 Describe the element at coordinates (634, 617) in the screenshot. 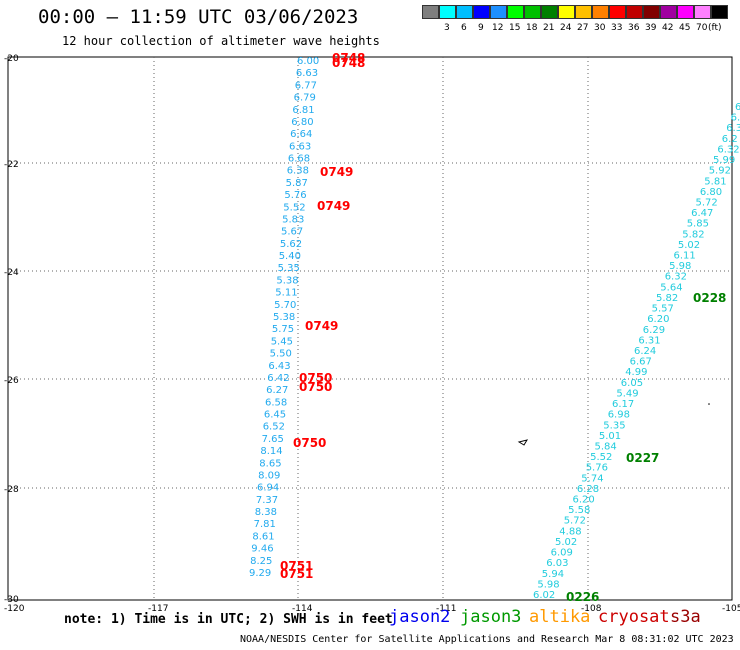

I see `satellite-label: cryosat` at that location.